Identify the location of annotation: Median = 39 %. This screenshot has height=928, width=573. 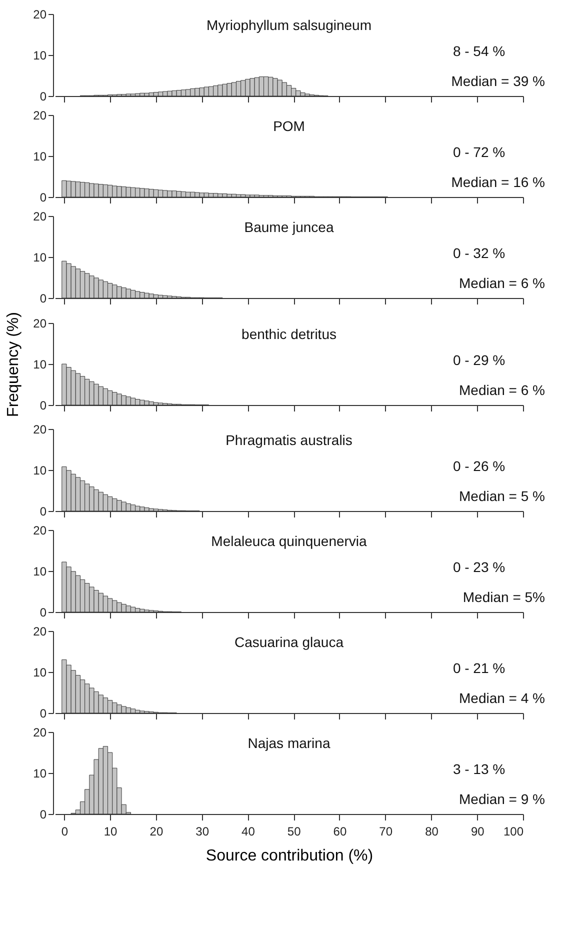
(498, 81).